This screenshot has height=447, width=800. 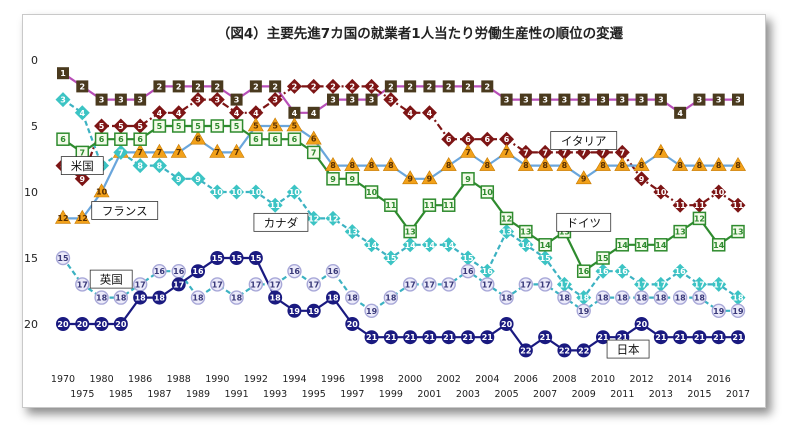 I want to click on data-label: 16, so click(x=623, y=271).